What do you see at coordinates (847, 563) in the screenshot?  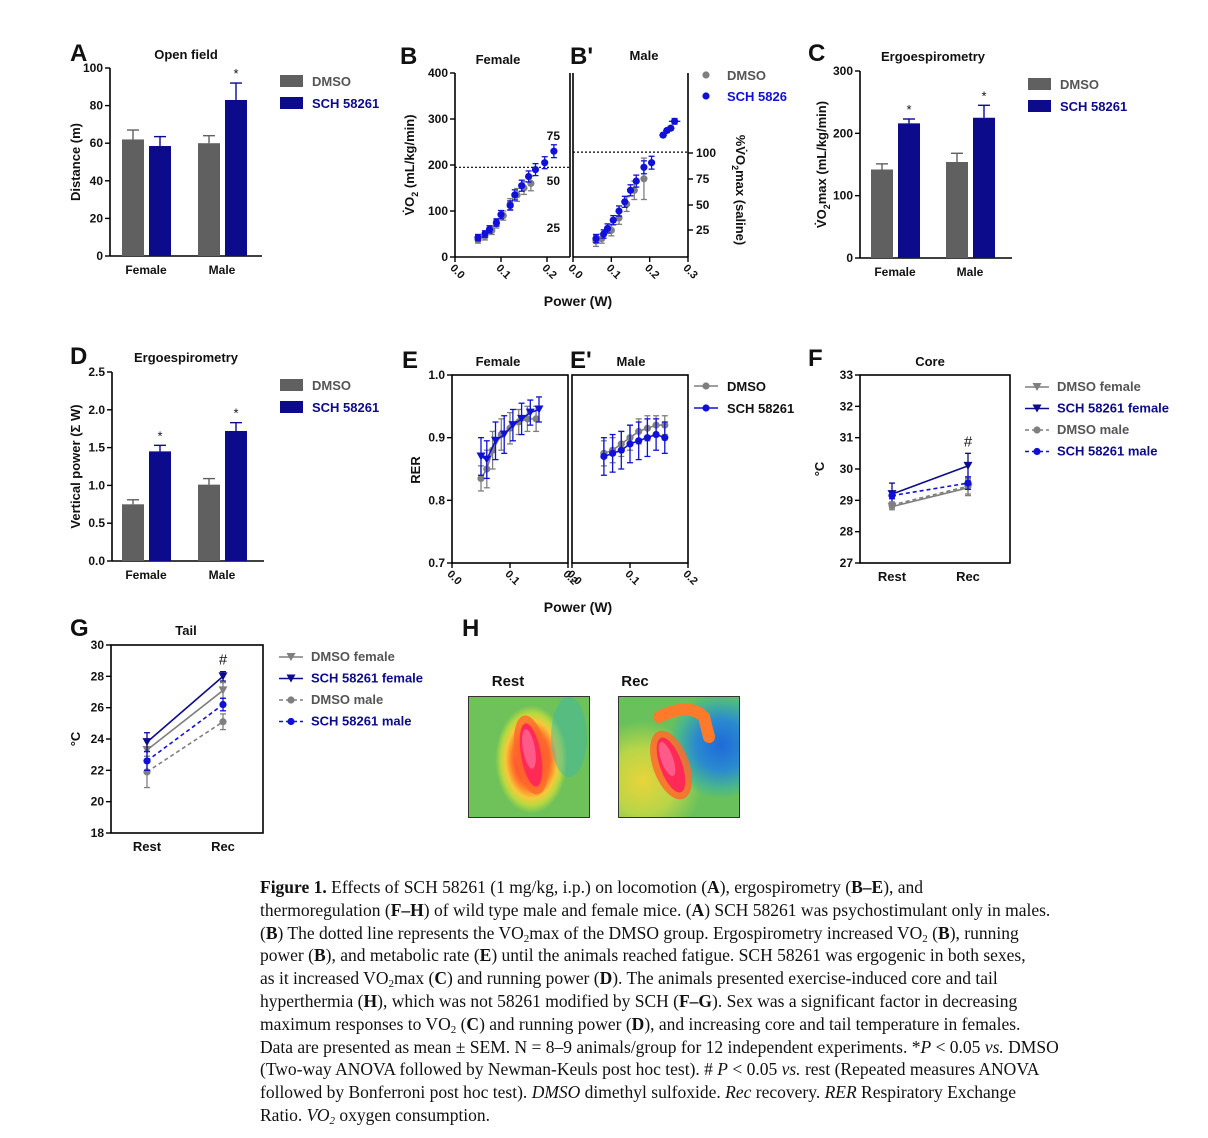 I see `panel-F-ytick-label: 27` at bounding box center [847, 563].